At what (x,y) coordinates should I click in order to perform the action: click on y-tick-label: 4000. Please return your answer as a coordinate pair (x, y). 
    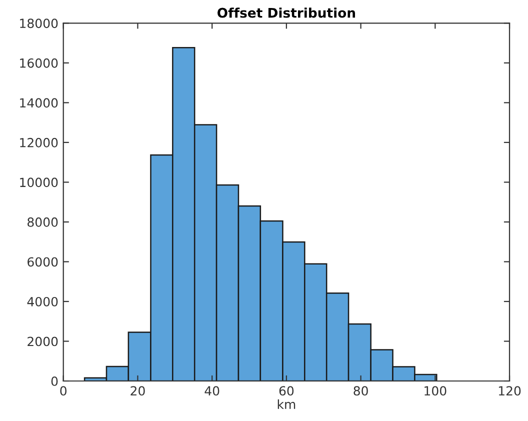
    Looking at the image, I should click on (42, 301).